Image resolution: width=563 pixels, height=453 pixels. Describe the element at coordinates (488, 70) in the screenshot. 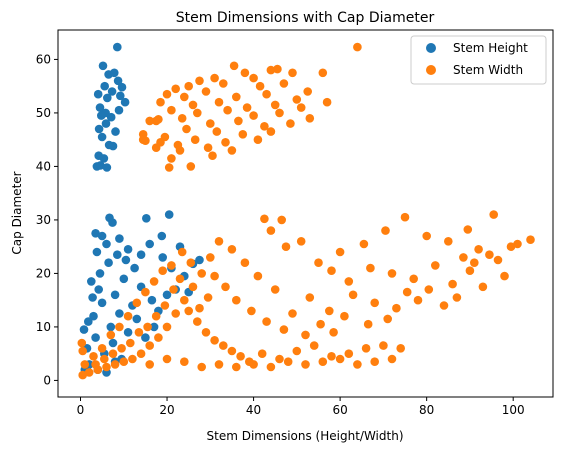

I see `legend-label-stem-width: Stem Width` at that location.